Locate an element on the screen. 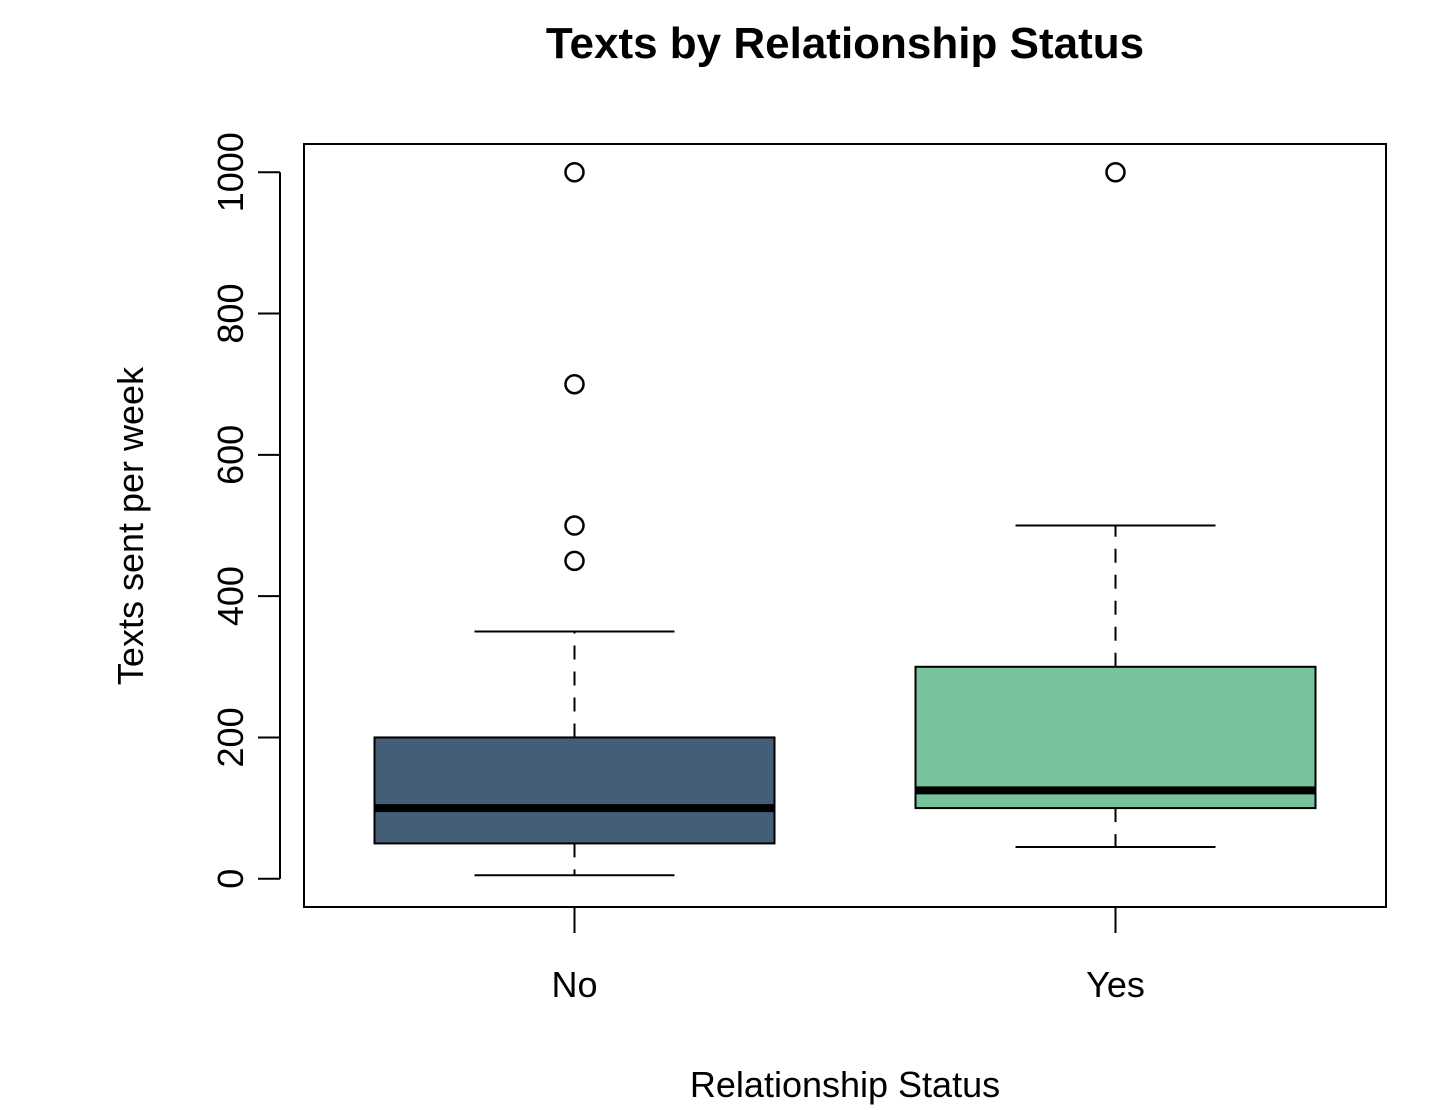  x-tick-label: No is located at coordinates (574, 984).